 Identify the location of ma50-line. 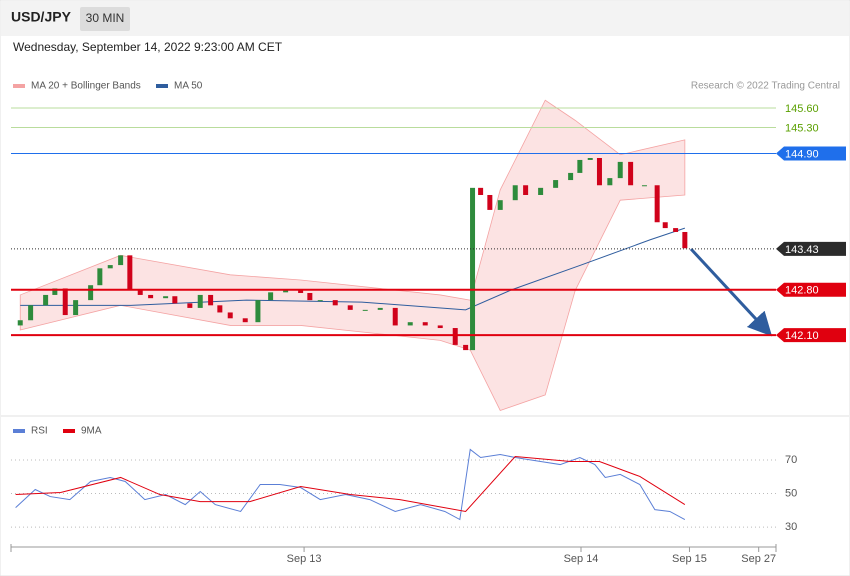
(353, 269).